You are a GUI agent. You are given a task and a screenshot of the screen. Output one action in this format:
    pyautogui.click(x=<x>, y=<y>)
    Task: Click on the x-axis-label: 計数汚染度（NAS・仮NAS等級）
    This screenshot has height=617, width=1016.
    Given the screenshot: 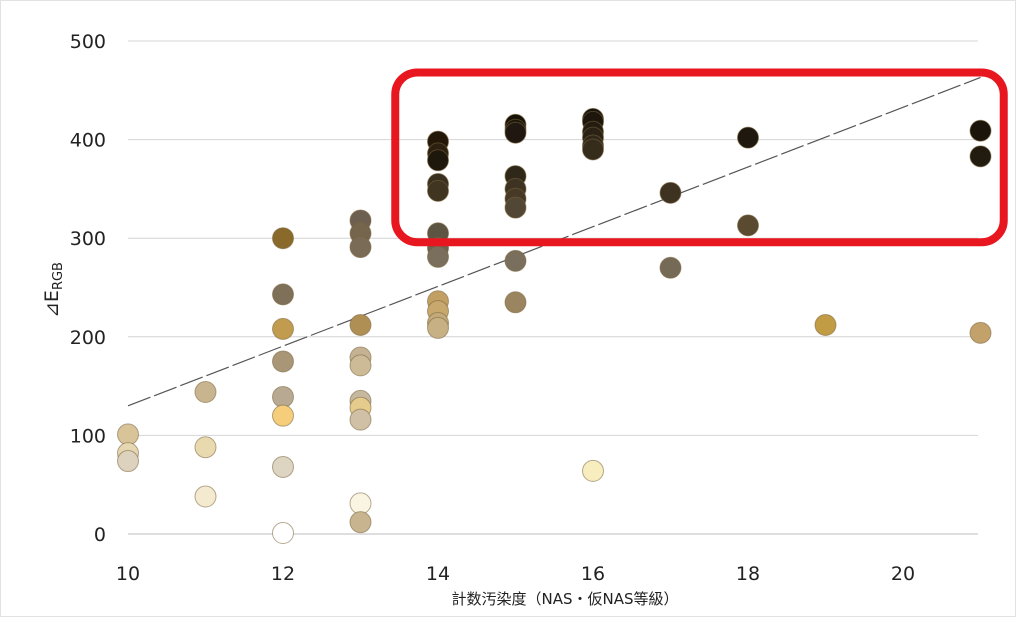 What is the action you would take?
    pyautogui.click(x=564, y=599)
    